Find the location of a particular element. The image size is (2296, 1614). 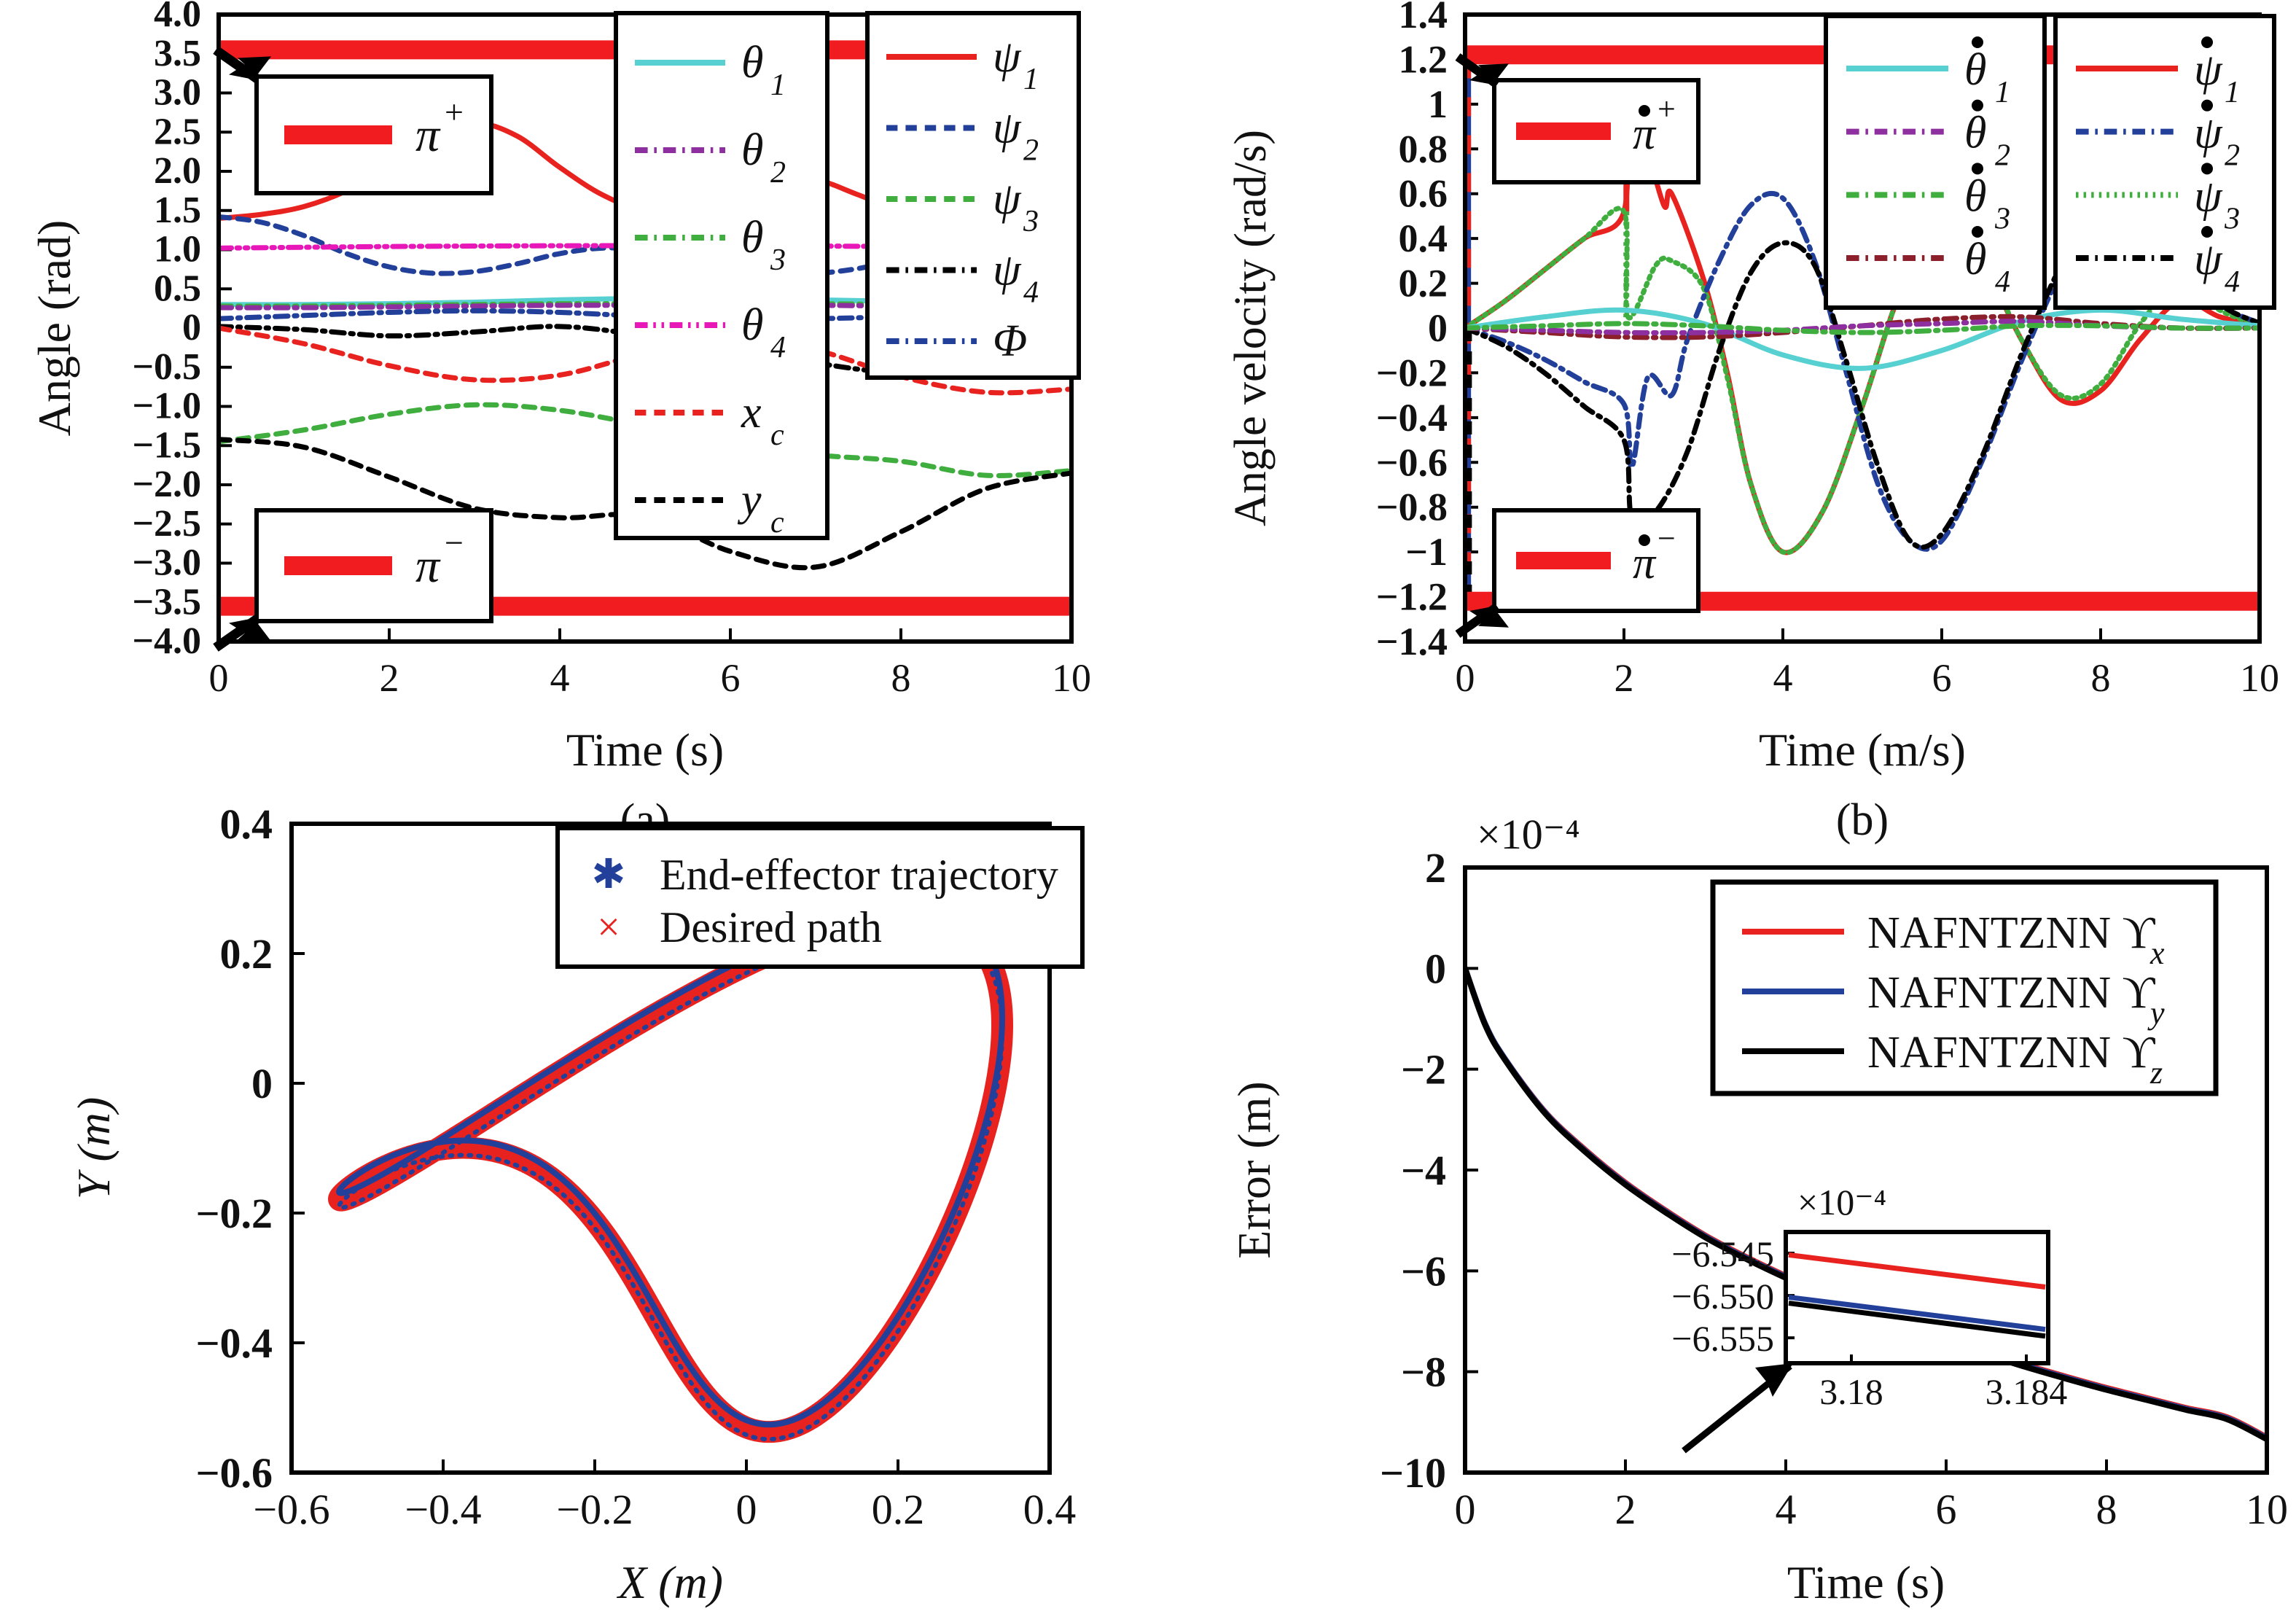

end-effector-trajectory-markers is located at coordinates (671, 1181).